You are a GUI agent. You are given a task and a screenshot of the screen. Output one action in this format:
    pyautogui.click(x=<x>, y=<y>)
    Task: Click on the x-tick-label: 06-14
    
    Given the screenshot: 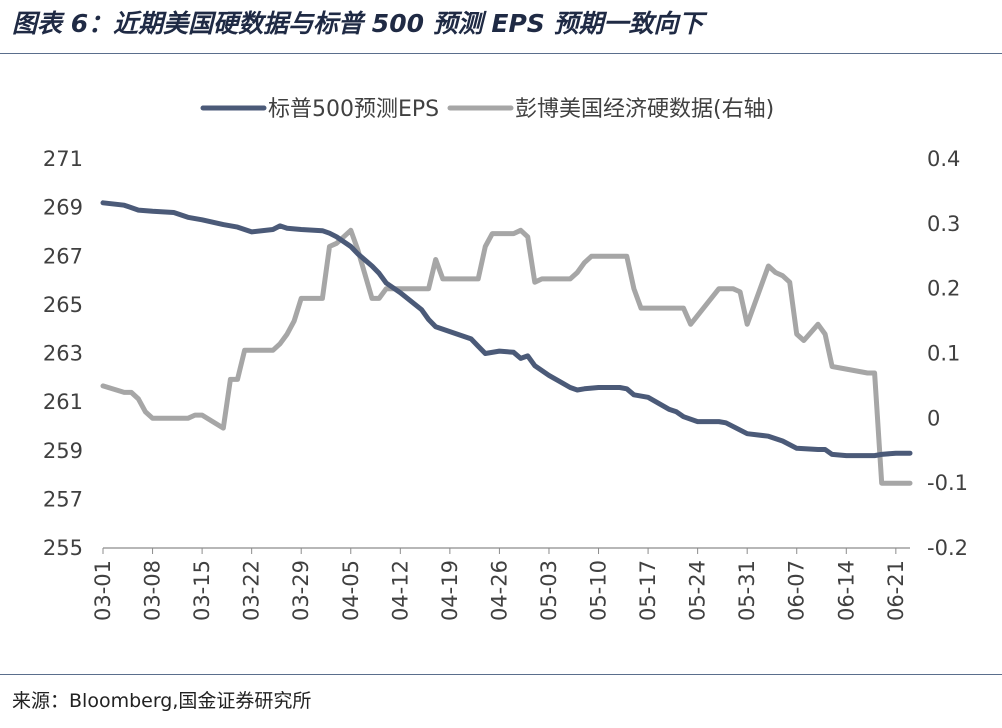 What is the action you would take?
    pyautogui.click(x=846, y=590)
    